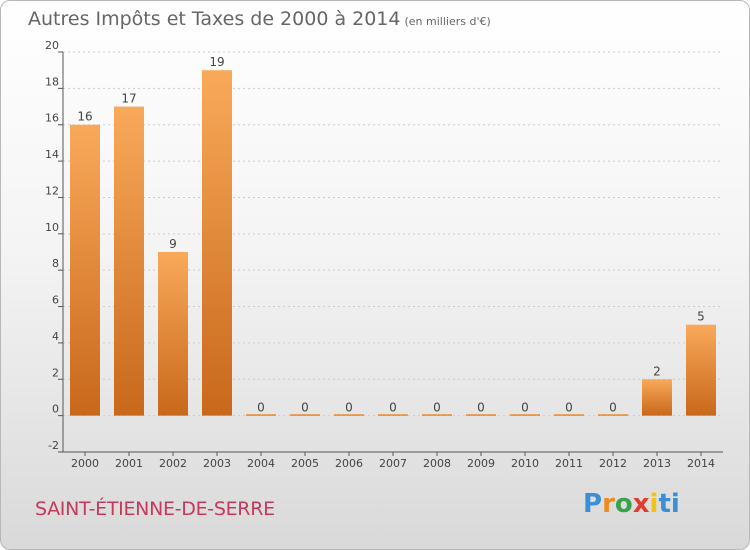 This screenshot has height=550, width=750. I want to click on x-tick-label: 2009, so click(481, 463).